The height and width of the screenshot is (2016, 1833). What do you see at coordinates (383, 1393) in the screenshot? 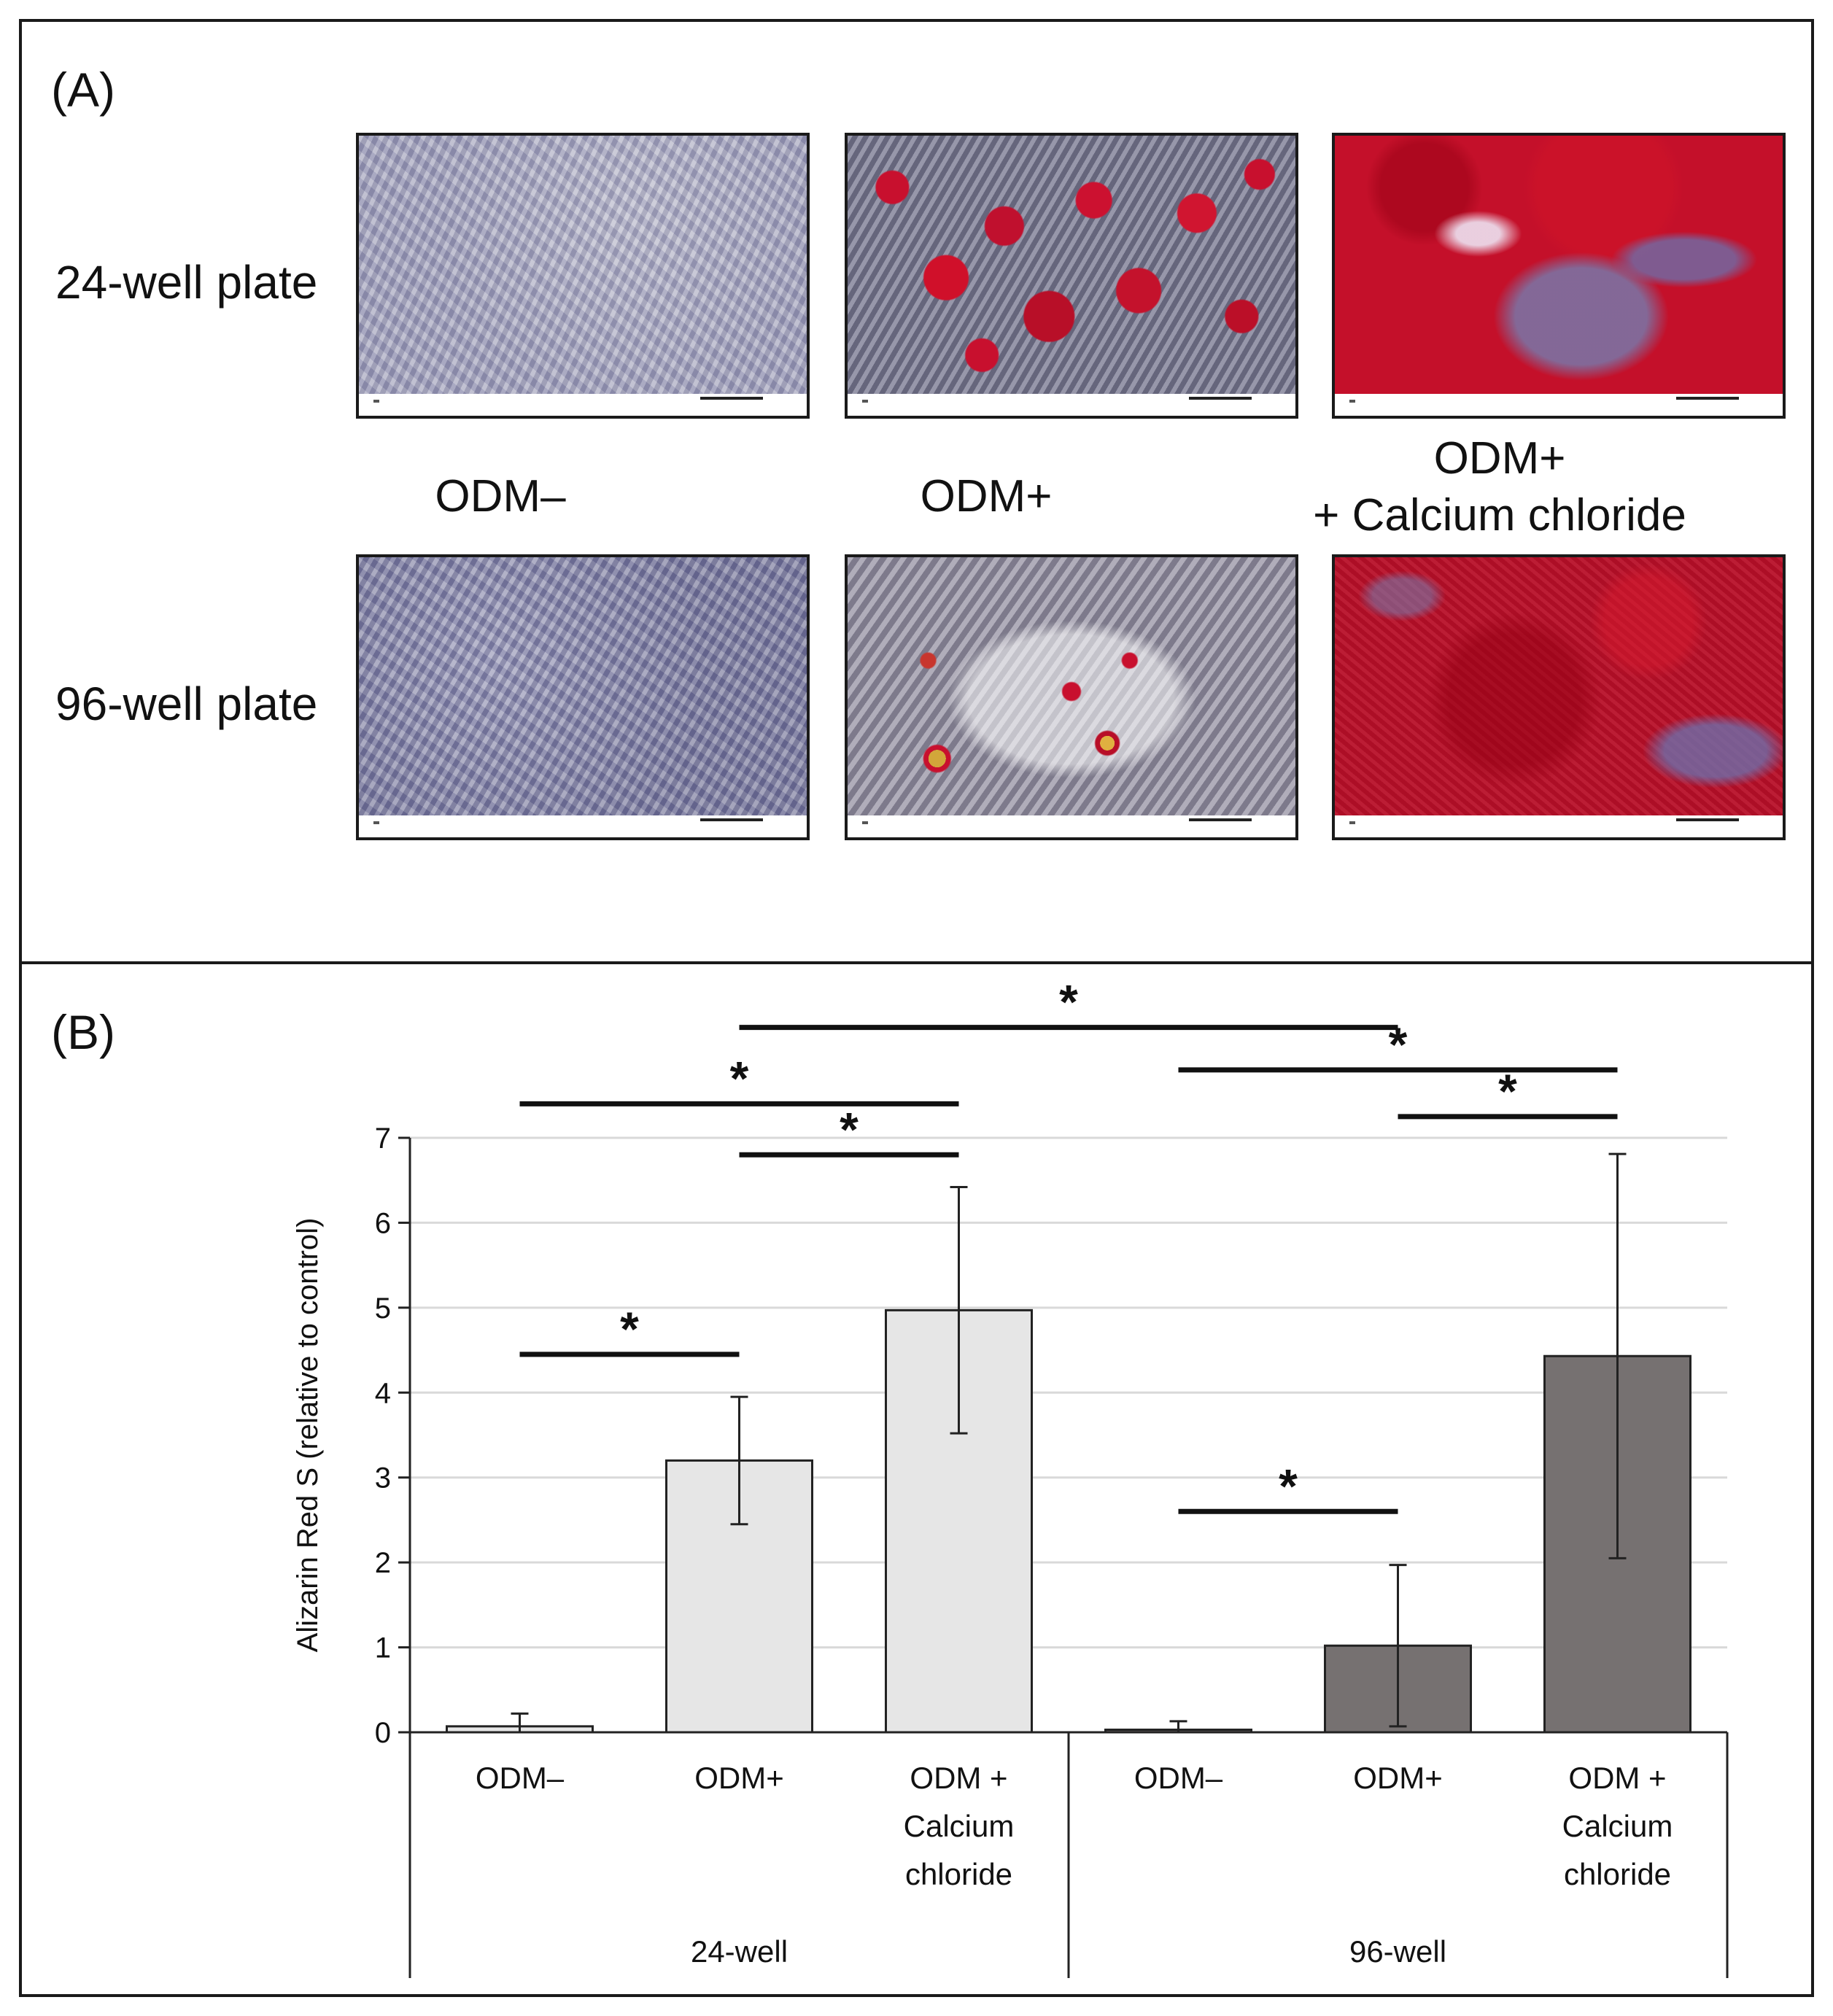
I see `y-tick-label: 4` at bounding box center [383, 1393].